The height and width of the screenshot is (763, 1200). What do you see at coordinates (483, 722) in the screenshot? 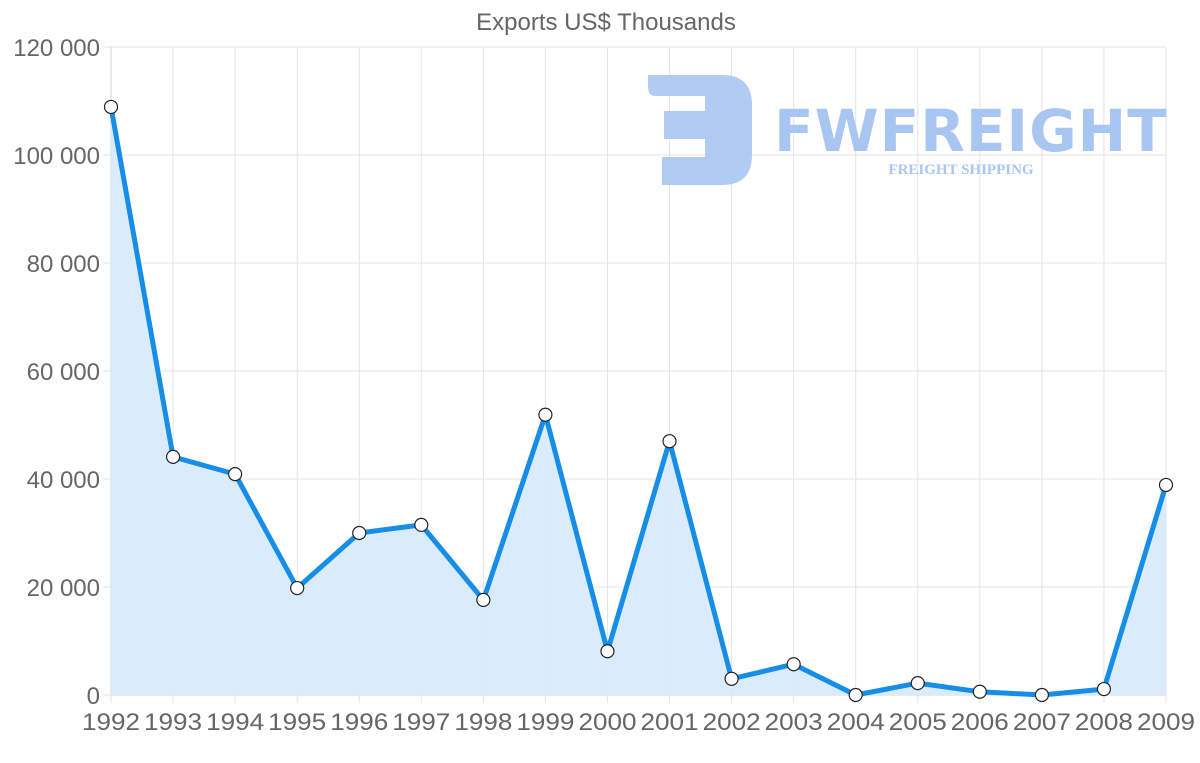
I see `x-tick-label: 1998` at bounding box center [483, 722].